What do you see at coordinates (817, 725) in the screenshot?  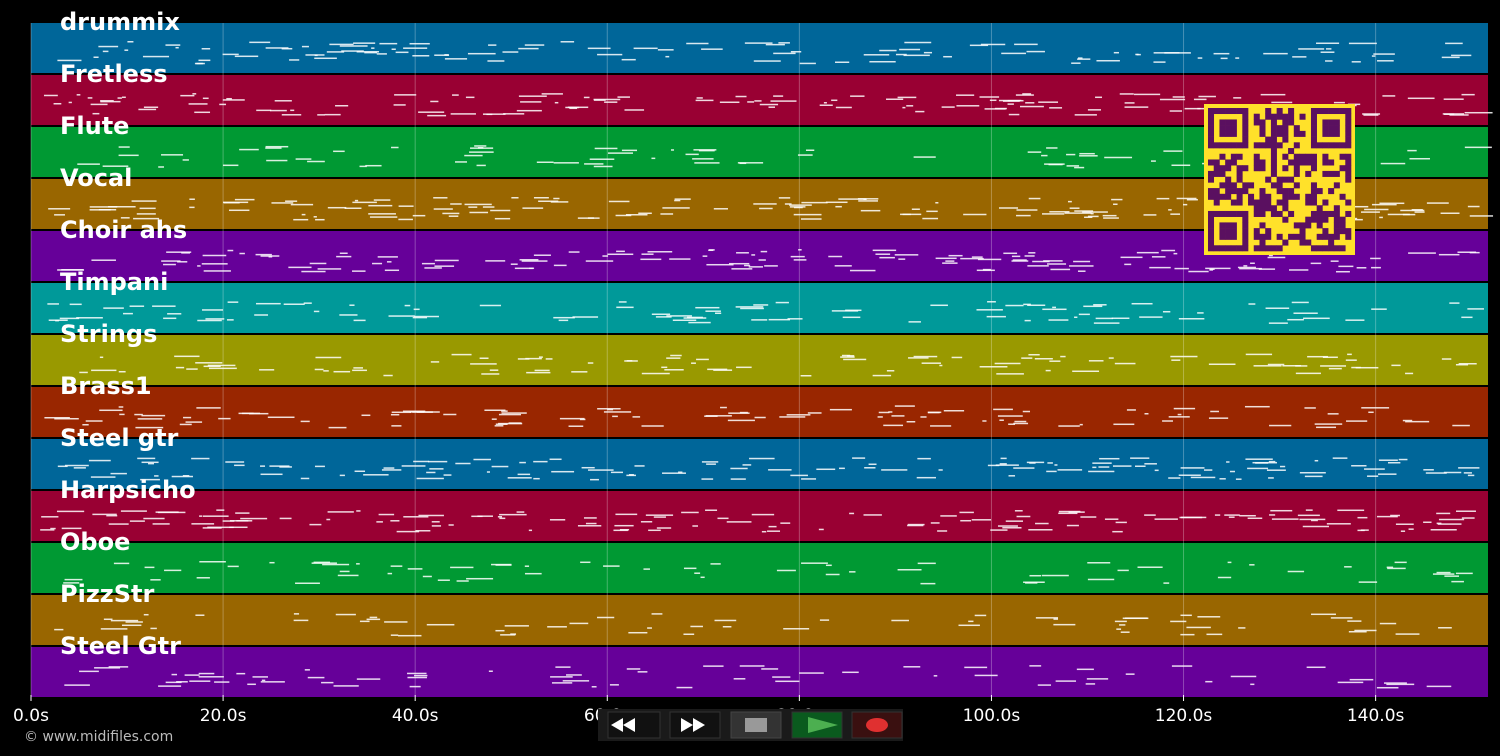 I see `play-button` at bounding box center [817, 725].